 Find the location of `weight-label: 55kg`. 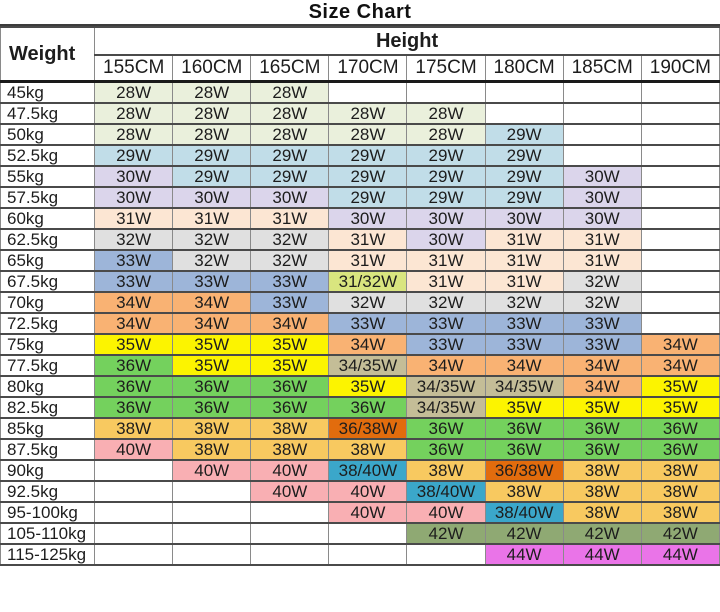

weight-label: 55kg is located at coordinates (48, 176).